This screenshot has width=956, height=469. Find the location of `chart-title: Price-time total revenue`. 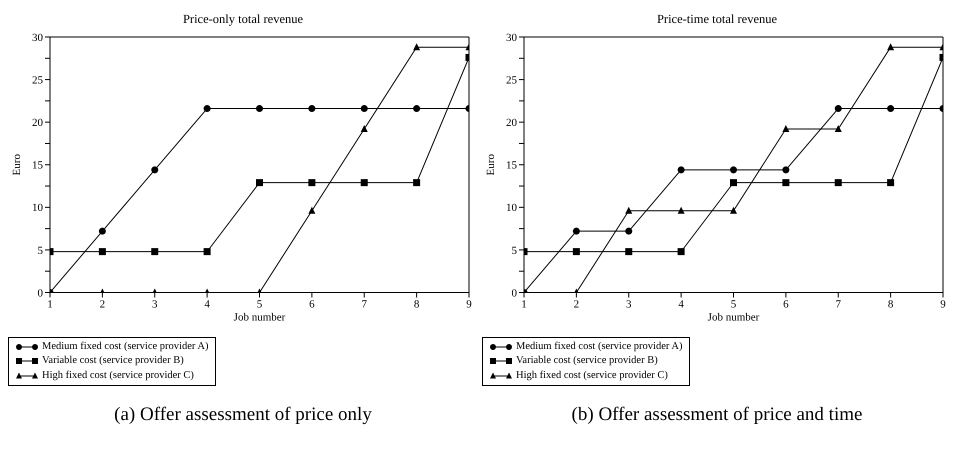

chart-title: Price-time total revenue is located at coordinates (717, 19).